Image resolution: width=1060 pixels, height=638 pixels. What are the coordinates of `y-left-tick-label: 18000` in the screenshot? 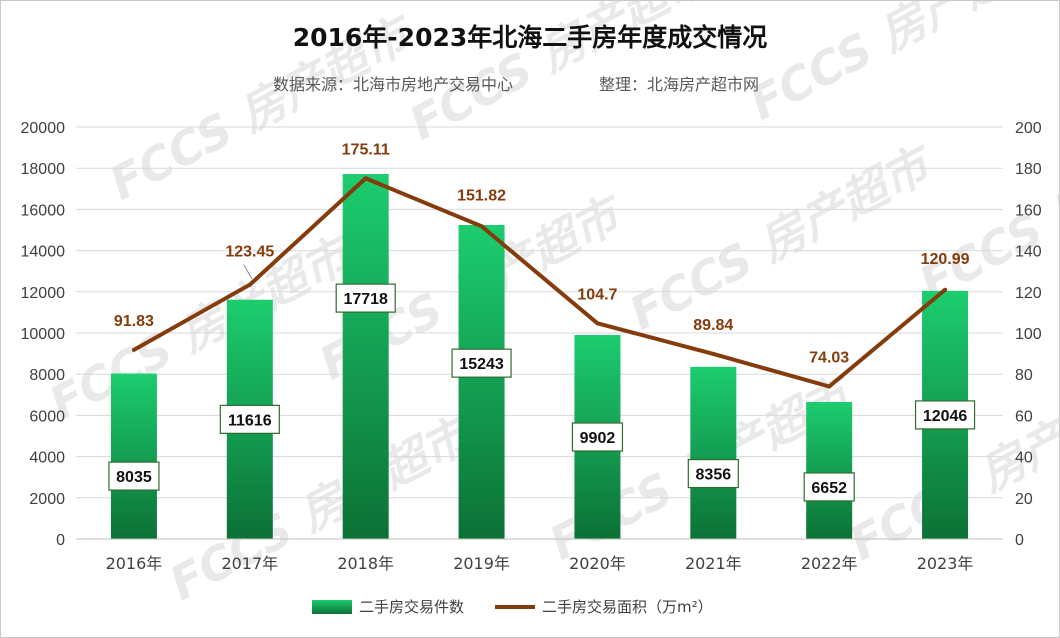 It's located at (43, 169).